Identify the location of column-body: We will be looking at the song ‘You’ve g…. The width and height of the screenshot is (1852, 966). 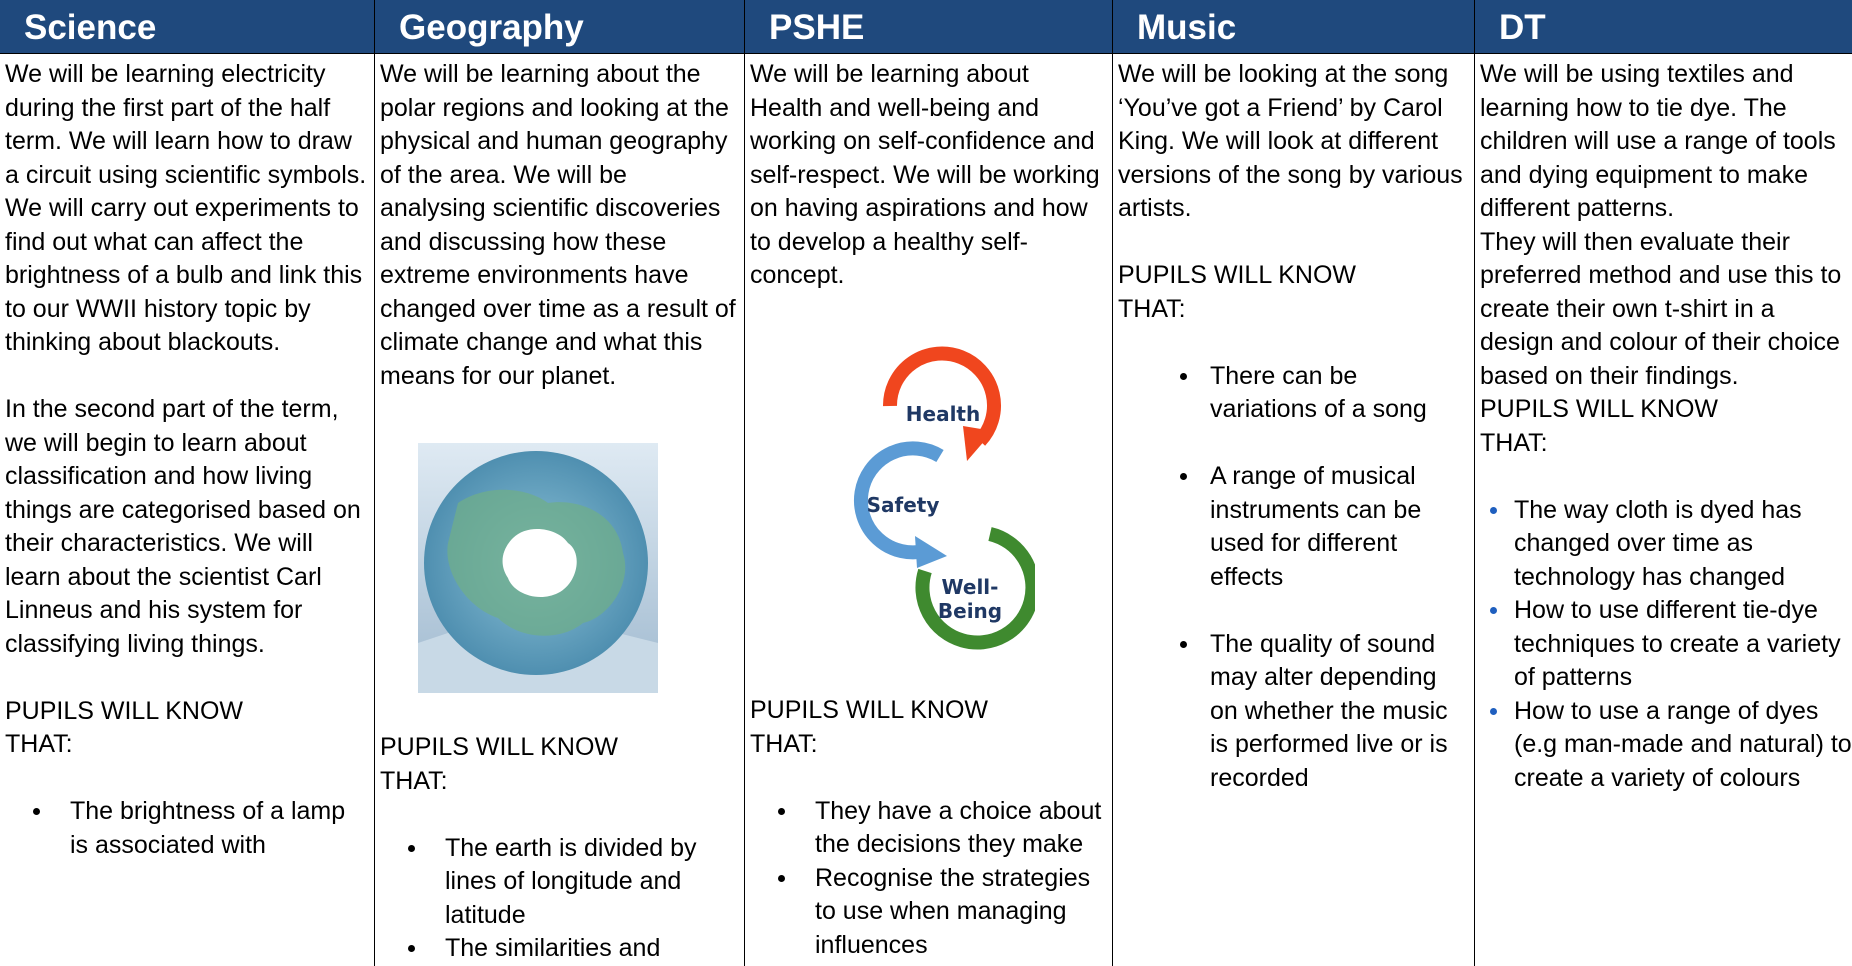
(1293, 424).